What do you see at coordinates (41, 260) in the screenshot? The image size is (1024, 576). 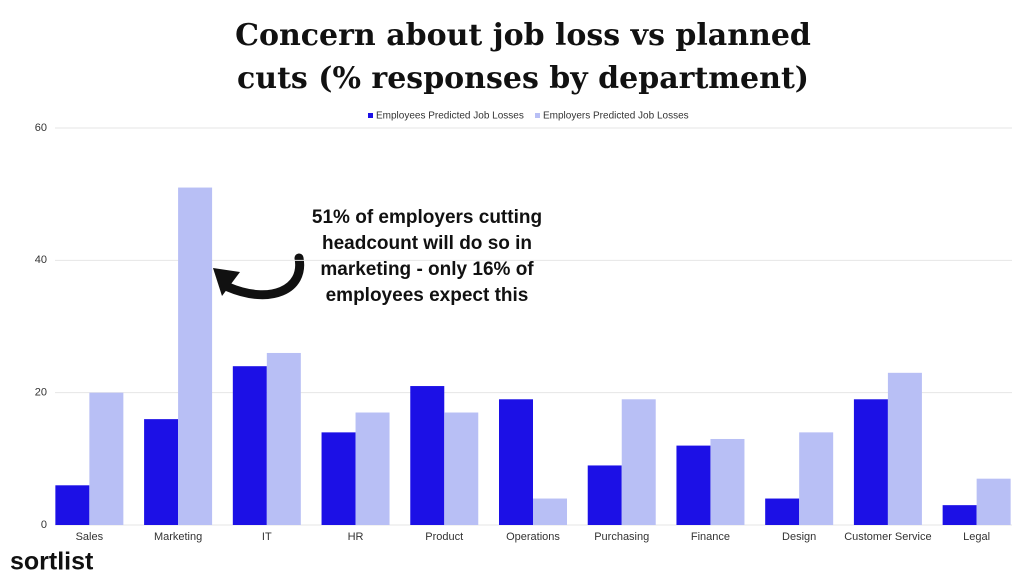 I see `y-tick-label: 40` at bounding box center [41, 260].